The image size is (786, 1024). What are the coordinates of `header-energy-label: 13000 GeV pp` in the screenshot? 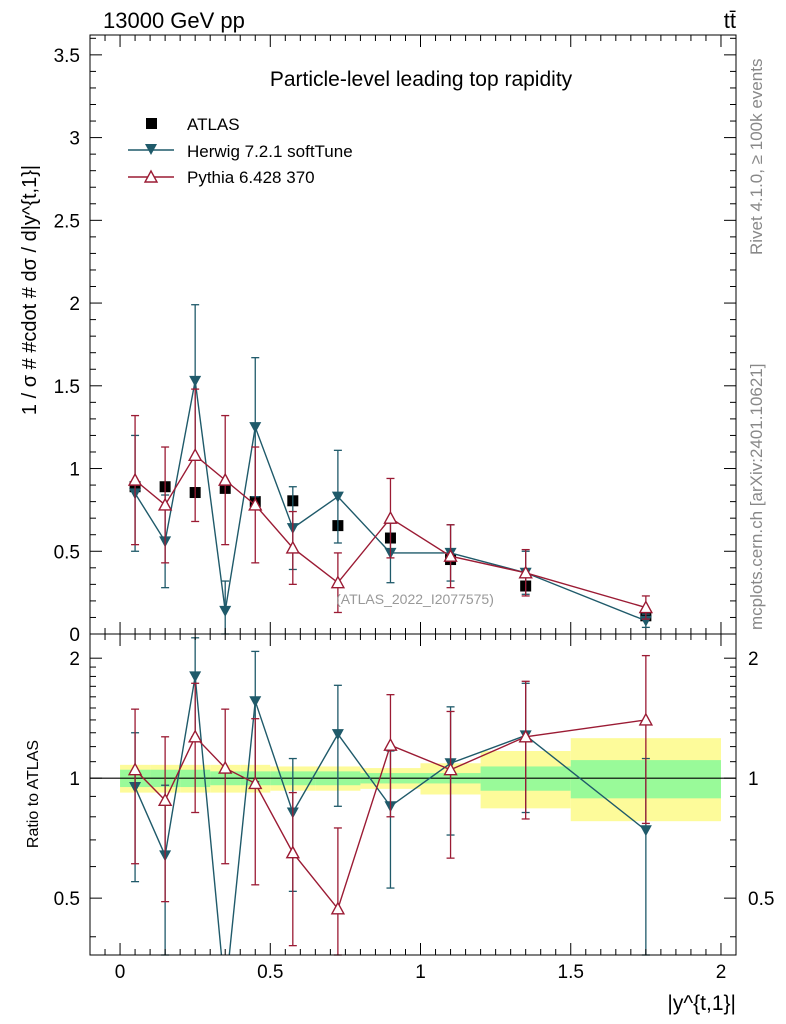 It's located at (174, 20).